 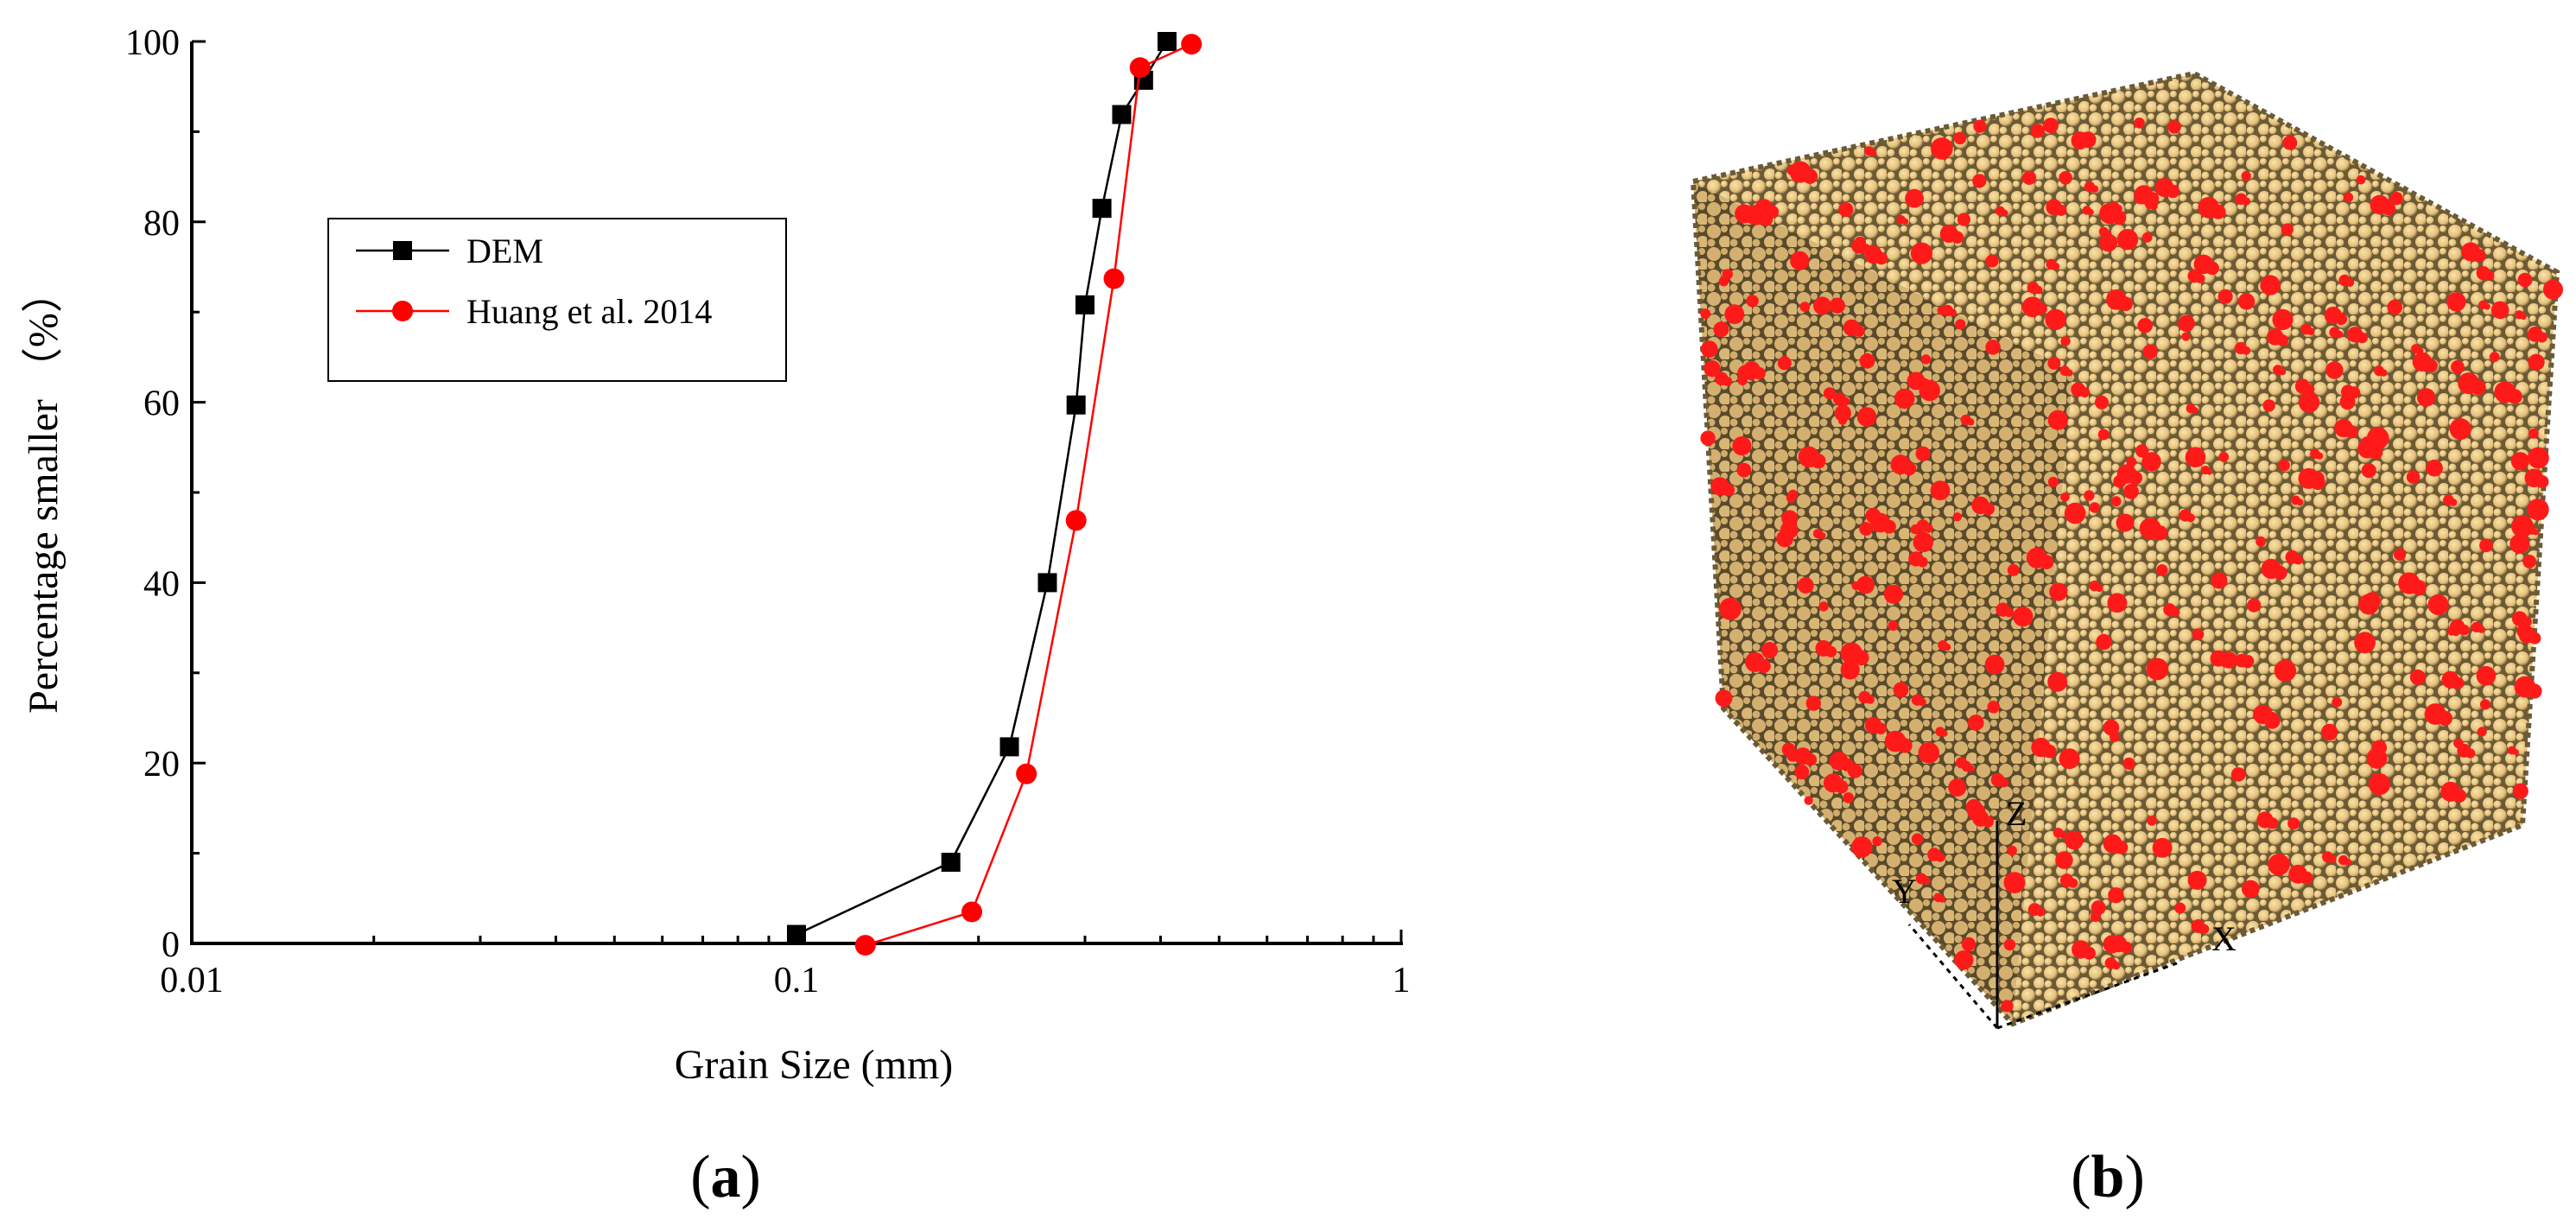 I want to click on legend-label: DEM, so click(x=504, y=251).